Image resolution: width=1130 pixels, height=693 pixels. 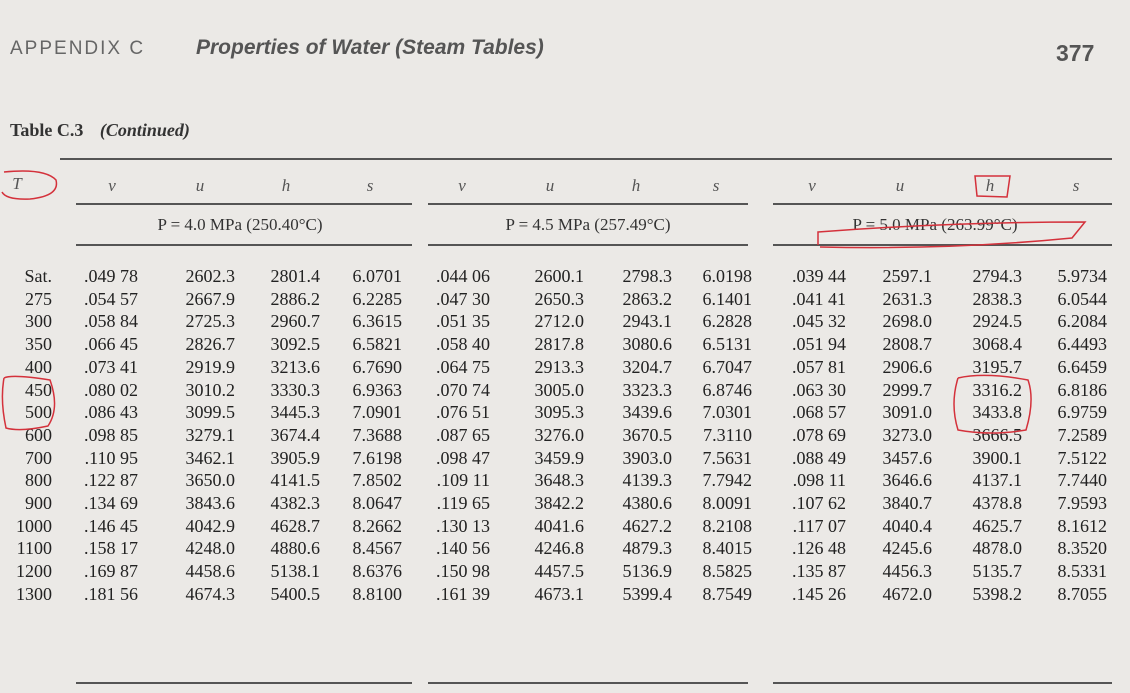 What do you see at coordinates (559, 480) in the screenshot?
I see `table-cell: 3648.3` at bounding box center [559, 480].